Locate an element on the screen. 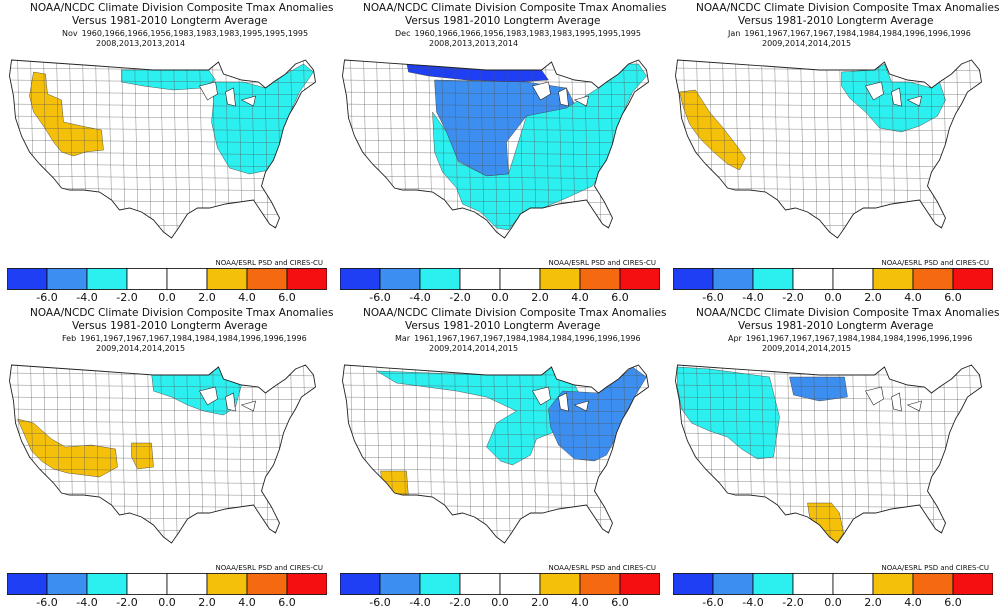  month-label: Jan is located at coordinates (734, 33).